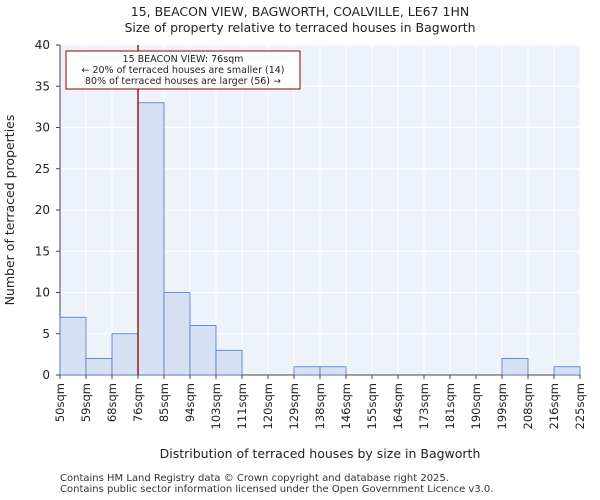 The image size is (600, 500). I want to click on x-tick-label: 225sqm, so click(580, 406).